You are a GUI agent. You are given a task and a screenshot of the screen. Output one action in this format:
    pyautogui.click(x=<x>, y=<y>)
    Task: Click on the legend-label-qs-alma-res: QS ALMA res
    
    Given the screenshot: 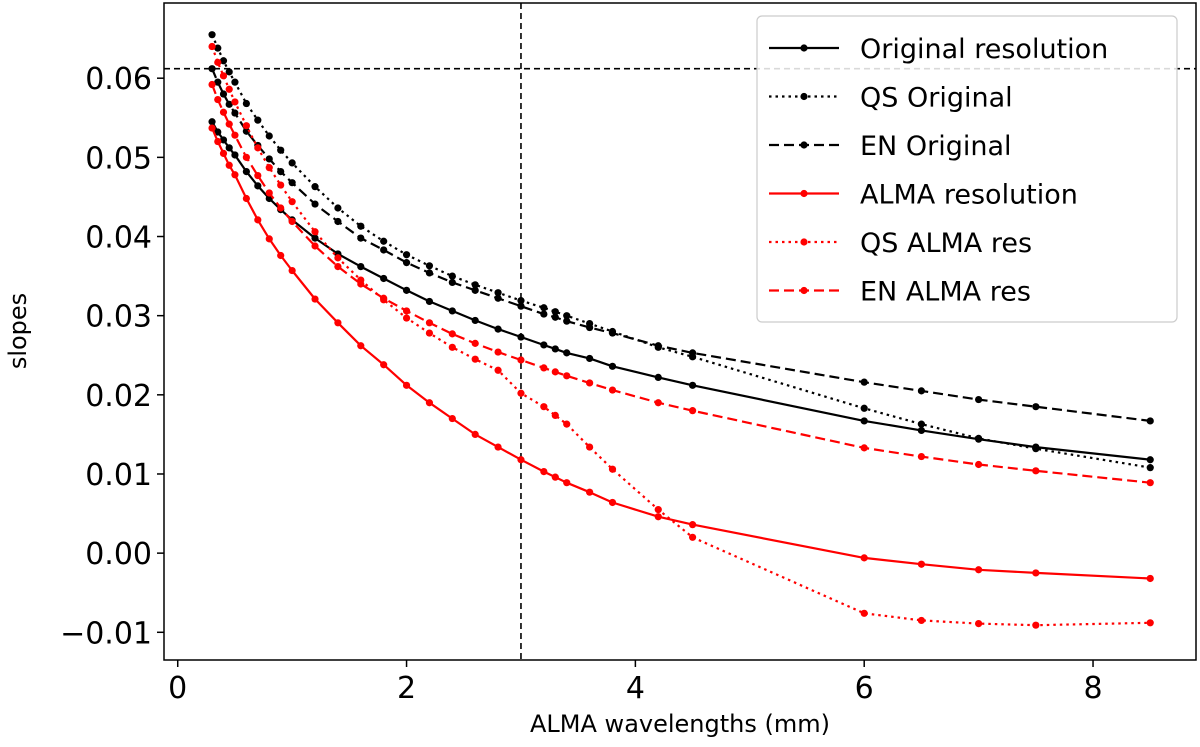 What is the action you would take?
    pyautogui.click(x=946, y=243)
    